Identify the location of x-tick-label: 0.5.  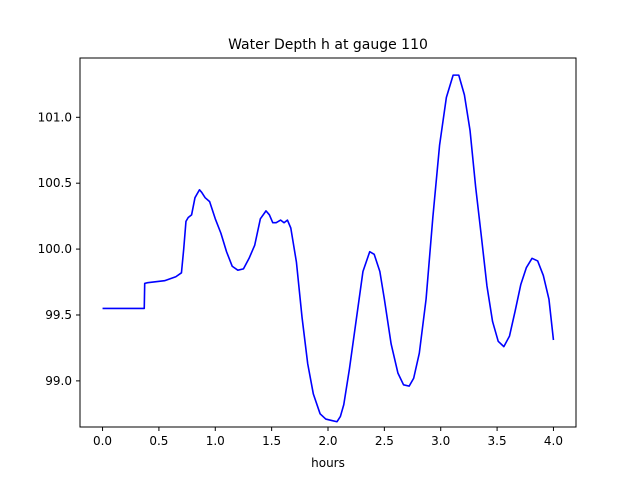
(158, 441).